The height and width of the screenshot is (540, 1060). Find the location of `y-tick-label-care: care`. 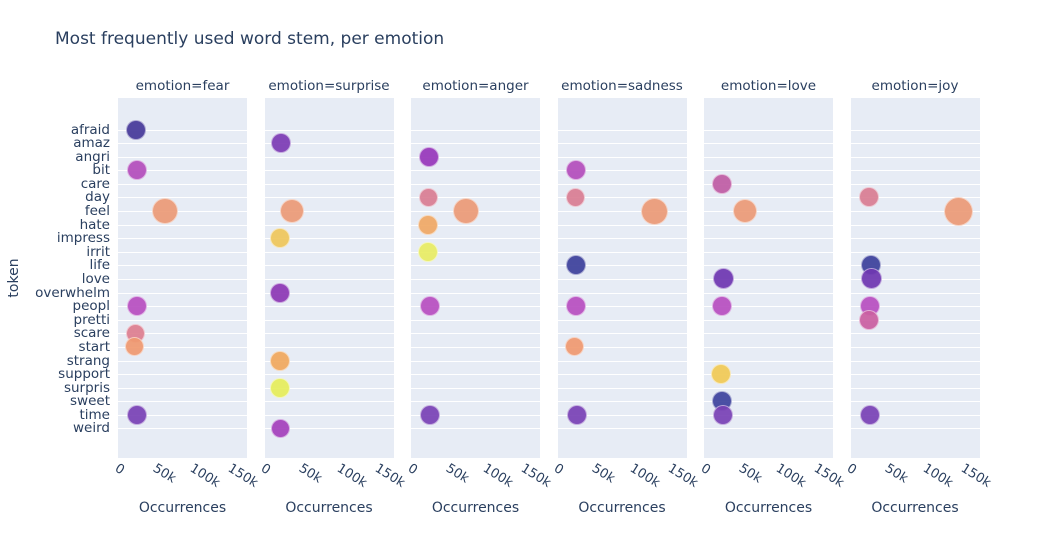

y-tick-label-care: care is located at coordinates (95, 183).